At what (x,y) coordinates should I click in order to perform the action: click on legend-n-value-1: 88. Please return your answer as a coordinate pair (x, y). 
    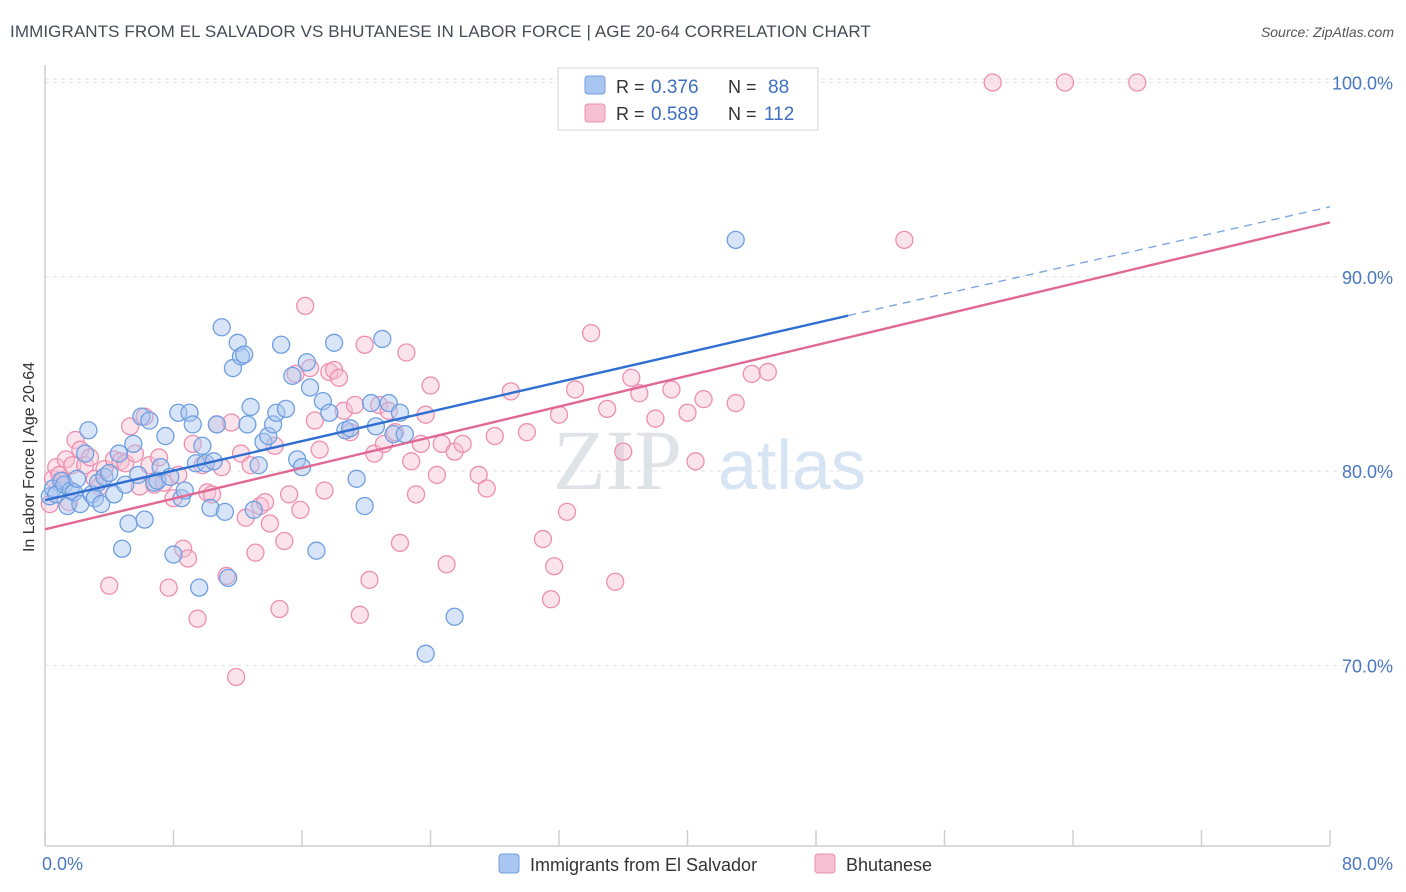
    Looking at the image, I should click on (778, 87).